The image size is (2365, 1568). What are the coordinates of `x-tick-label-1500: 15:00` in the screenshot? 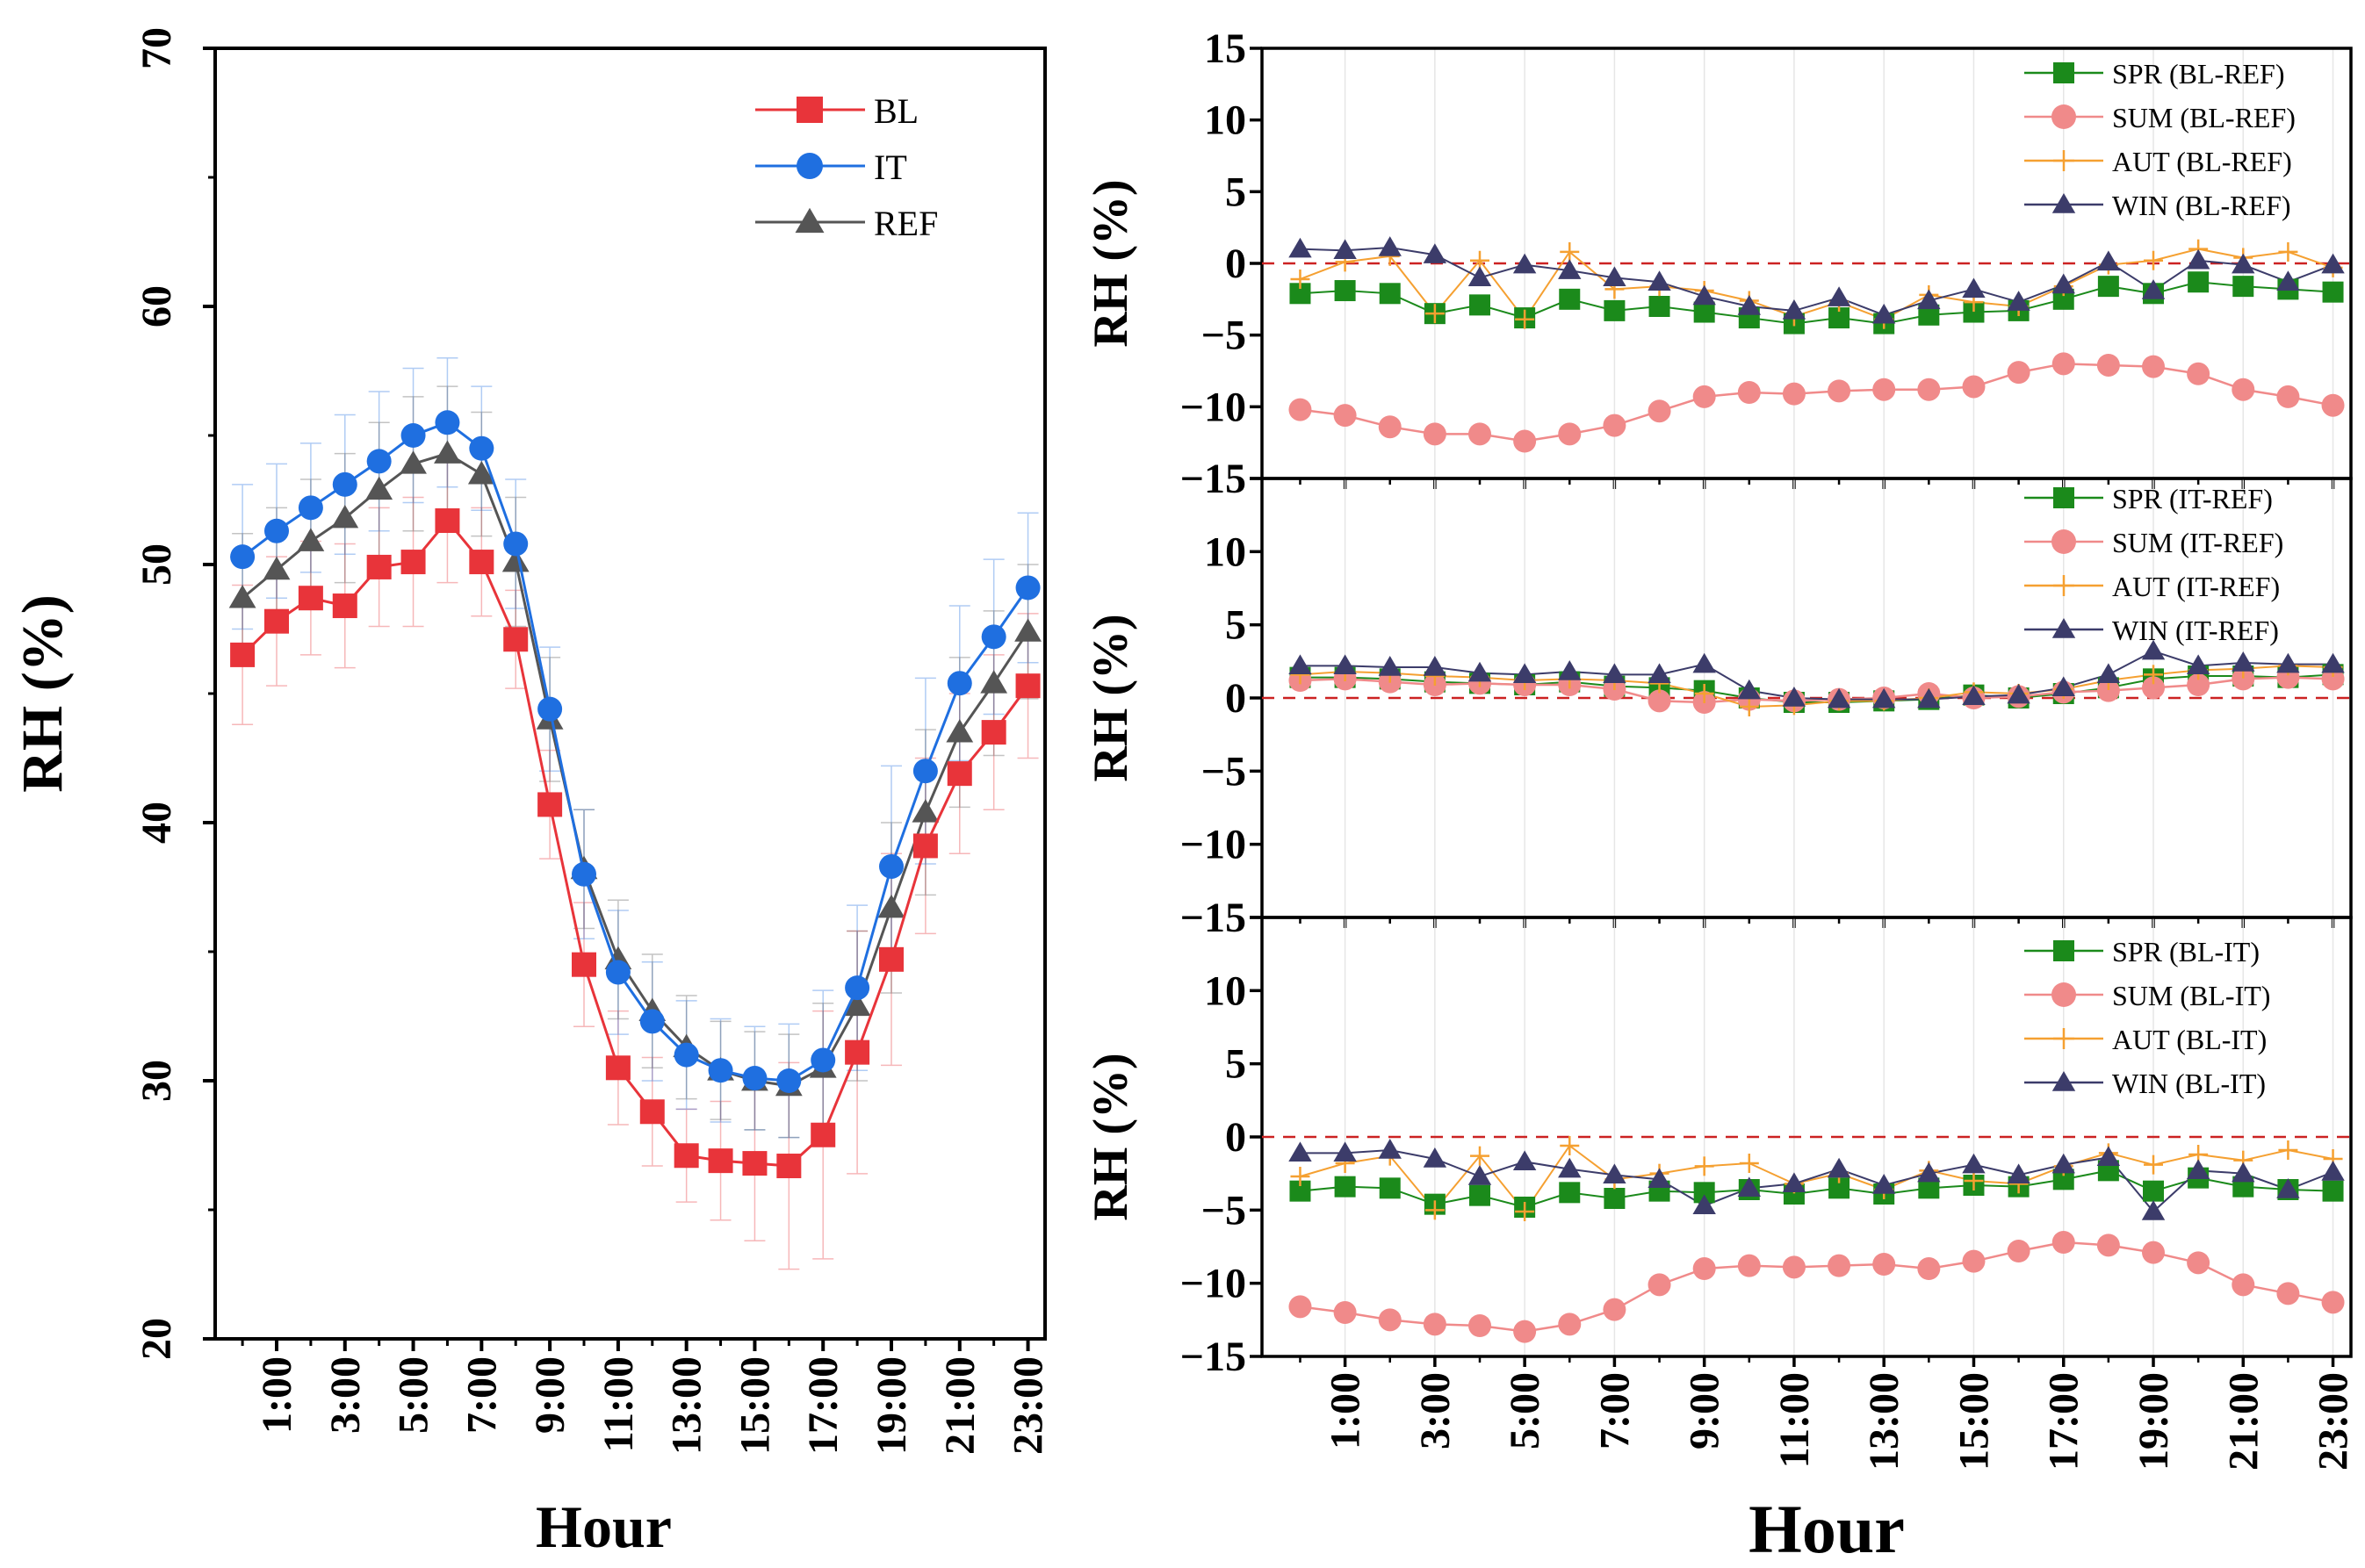 It's located at (755, 1405).